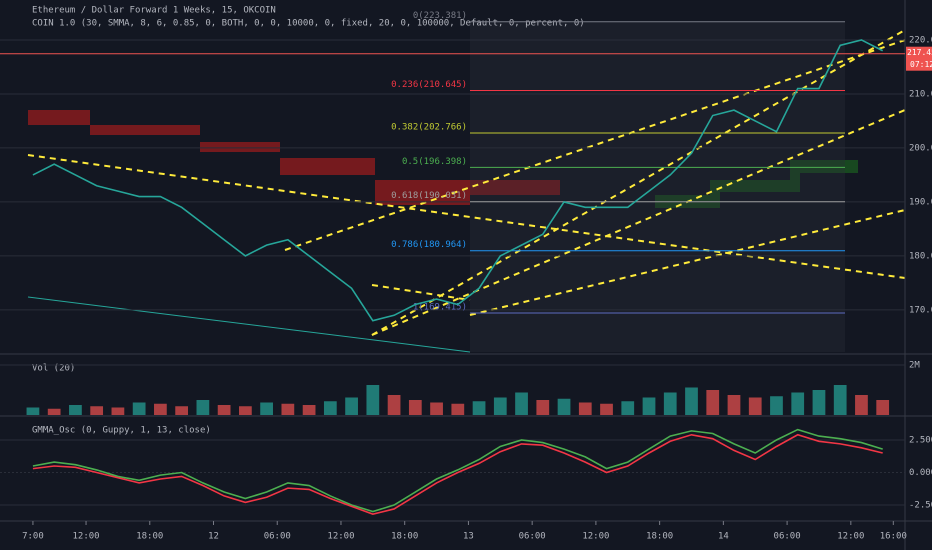 The height and width of the screenshot is (550, 932). What do you see at coordinates (723, 537) in the screenshot?
I see `x-tick-label: 14` at bounding box center [723, 537].